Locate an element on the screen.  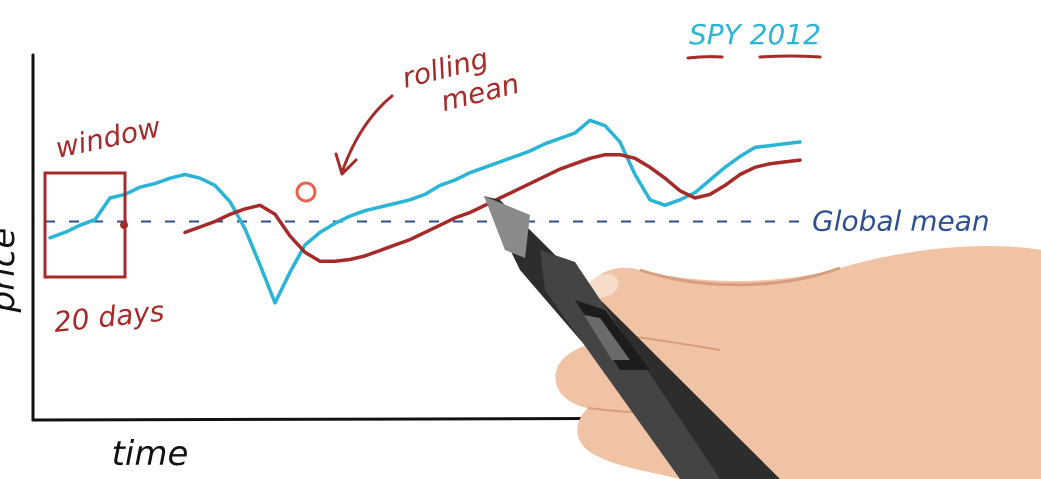
chart-title: SPY 2012 is located at coordinates (755, 34).